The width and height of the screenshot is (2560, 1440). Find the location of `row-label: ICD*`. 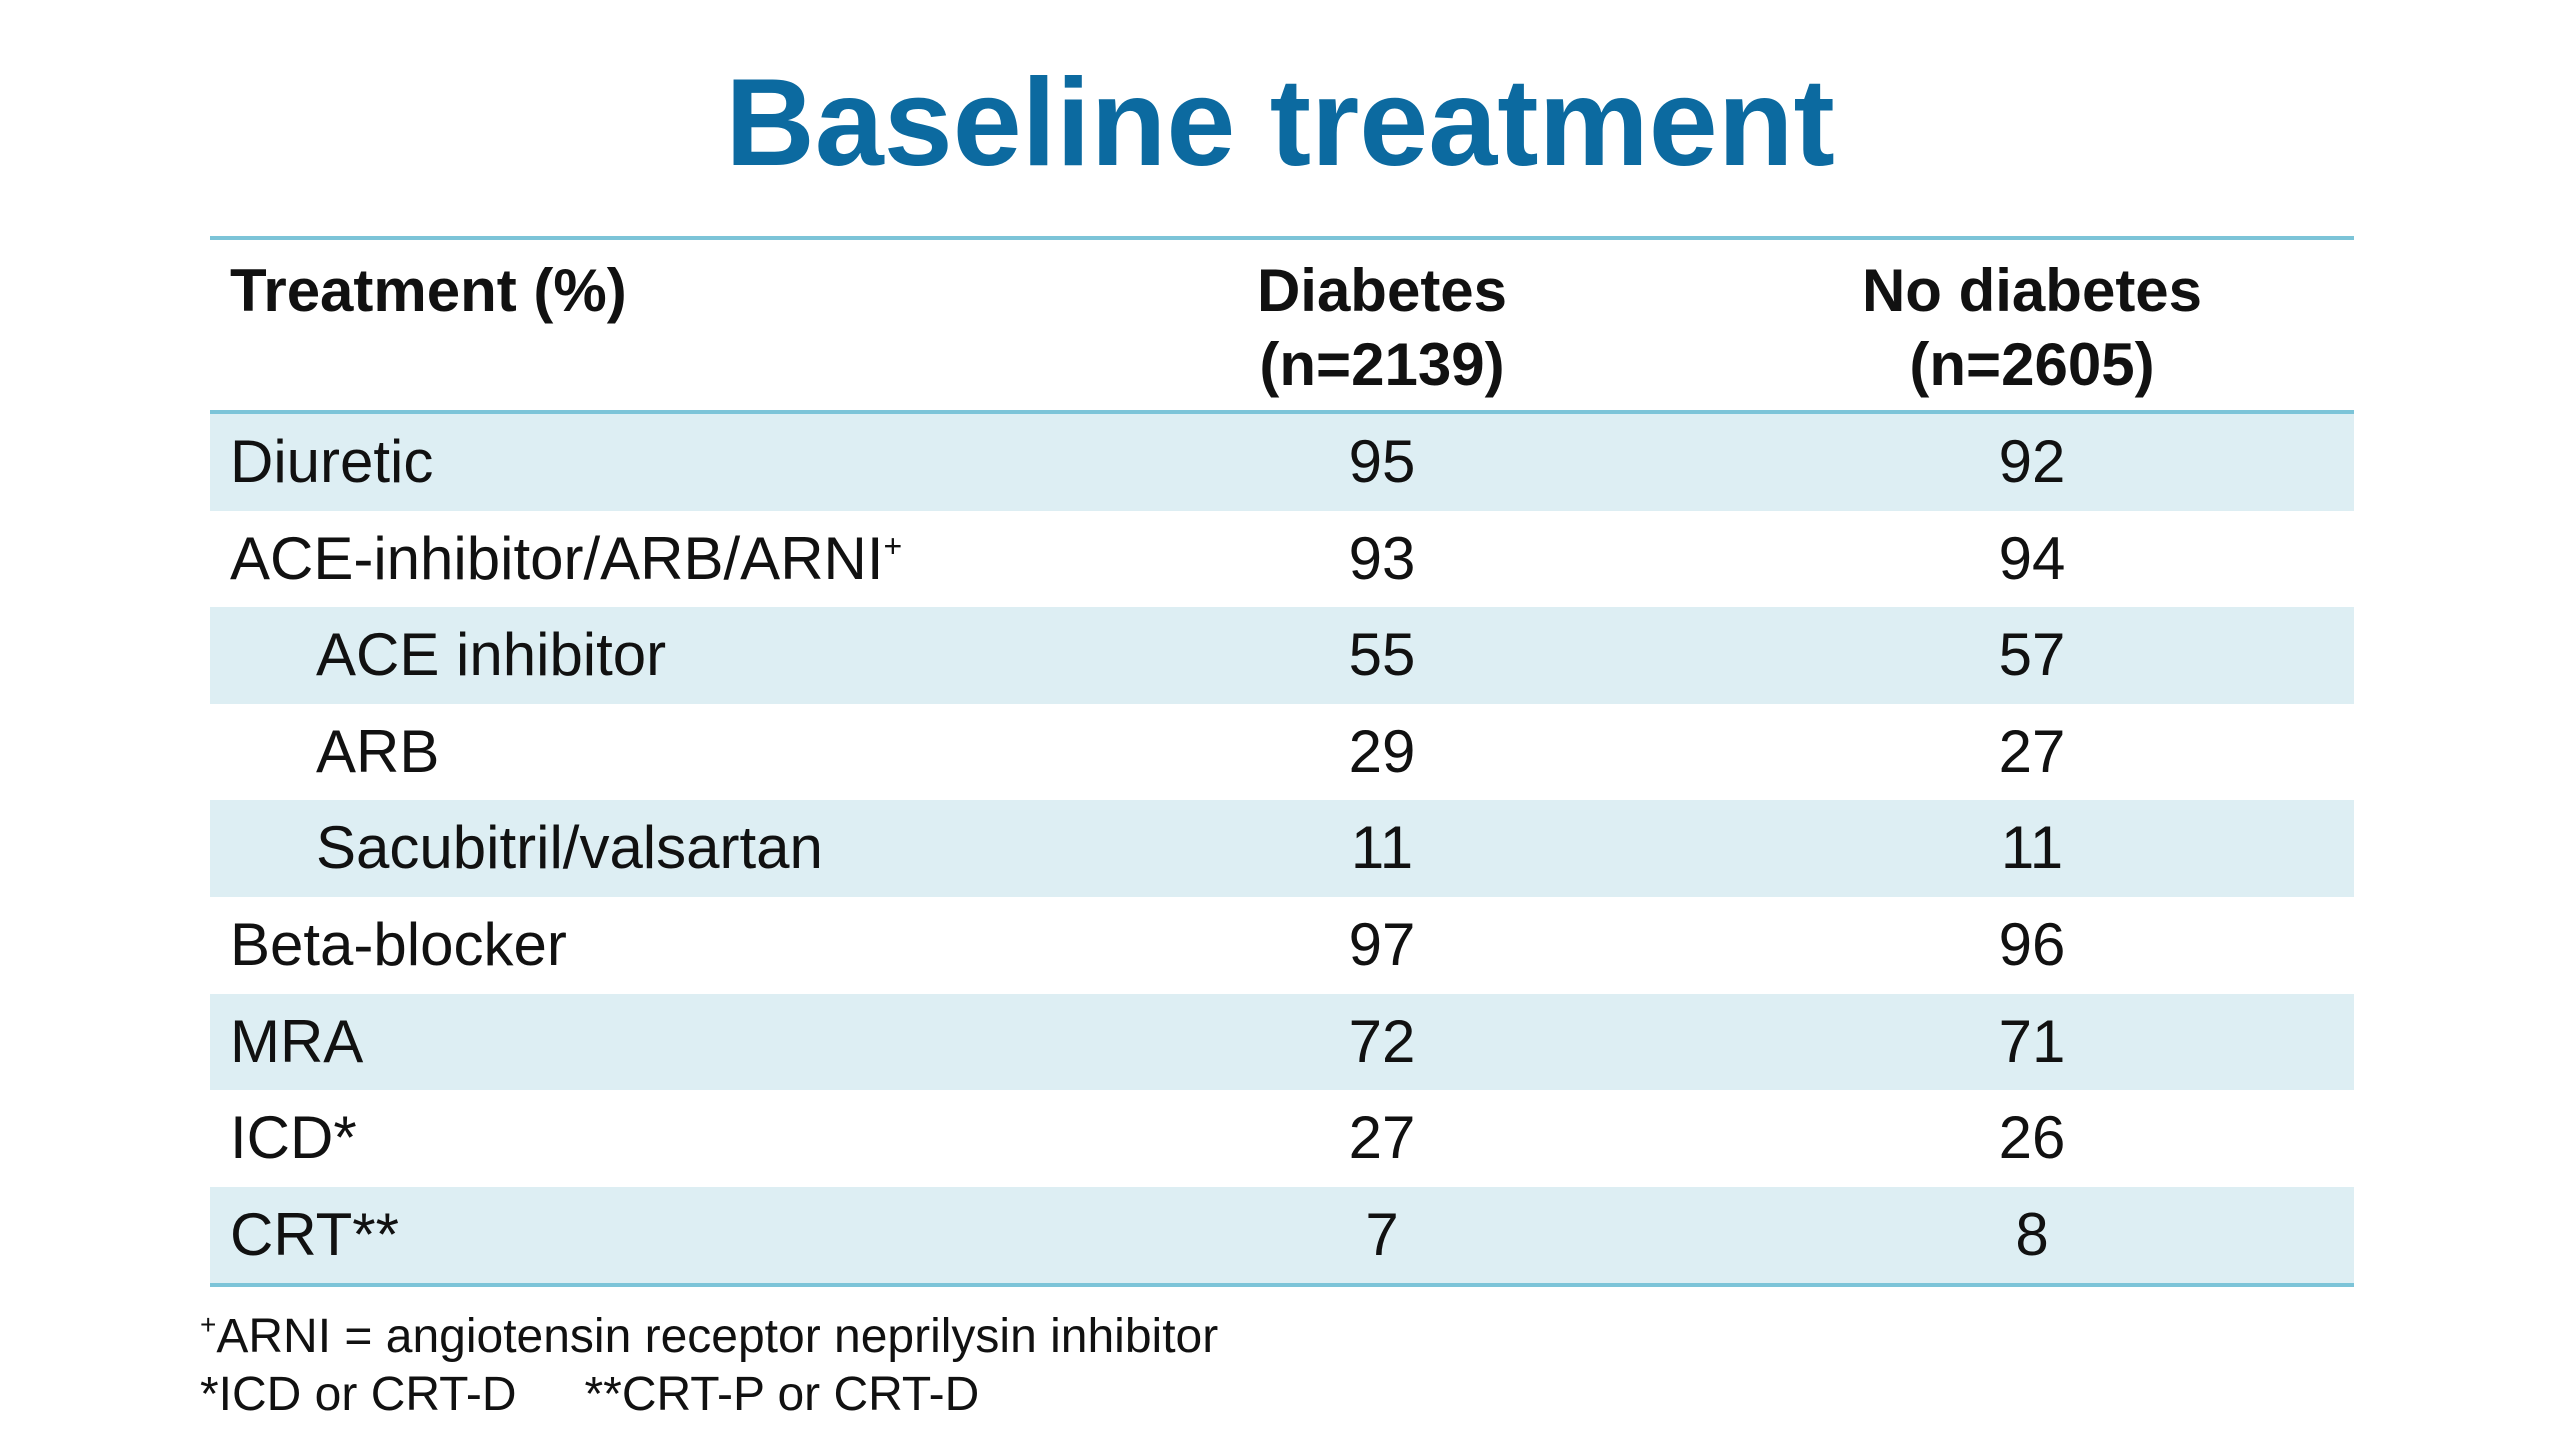

row-label: ICD* is located at coordinates (293, 1138).